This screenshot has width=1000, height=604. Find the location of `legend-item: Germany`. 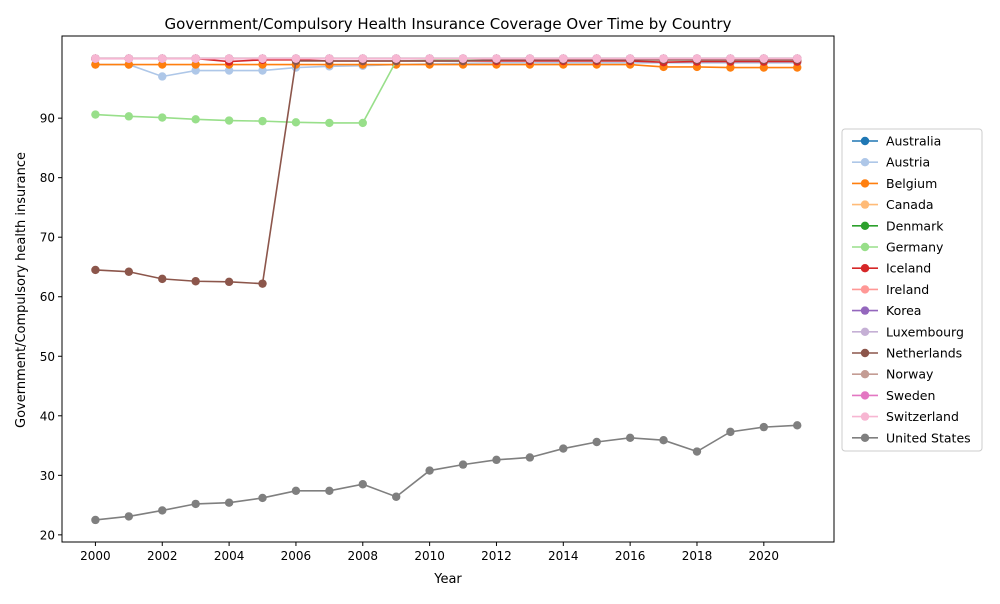

legend-item: Germany is located at coordinates (898, 247).